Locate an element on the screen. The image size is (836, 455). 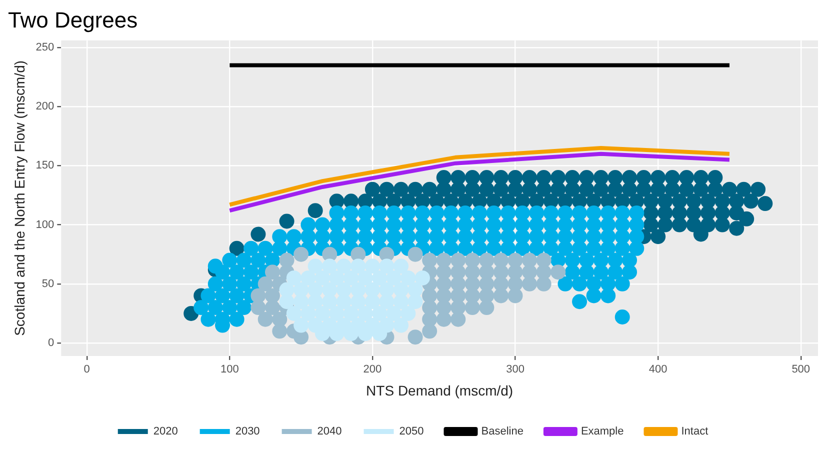
y-axis-title: Scotland and the North Entry Flow (mscm/d) is located at coordinates (19, 198).